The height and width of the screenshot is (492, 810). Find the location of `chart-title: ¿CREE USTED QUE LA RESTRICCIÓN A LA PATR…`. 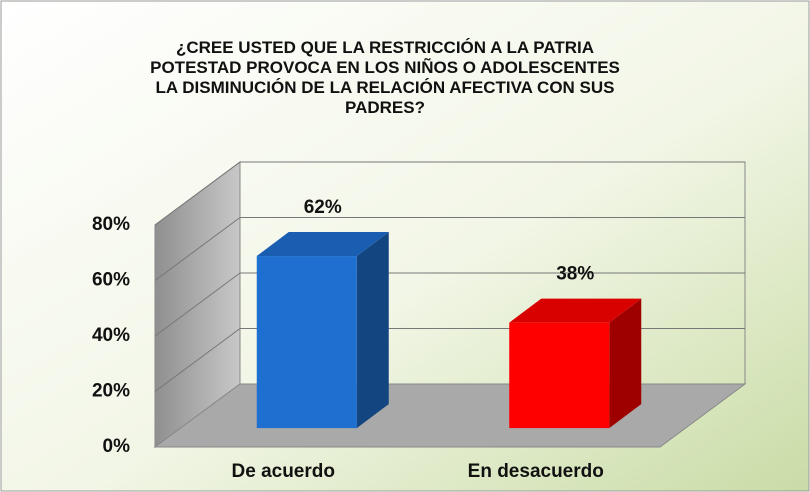

chart-title: ¿CREE USTED QUE LA RESTRICCIÓN A LA PATR… is located at coordinates (385, 77).